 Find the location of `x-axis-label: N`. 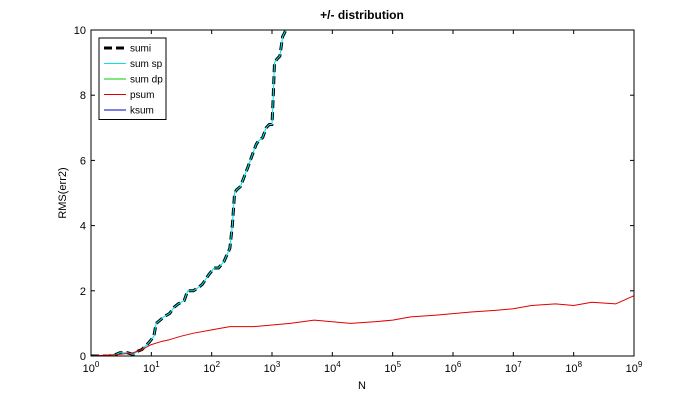

x-axis-label: N is located at coordinates (362, 386).